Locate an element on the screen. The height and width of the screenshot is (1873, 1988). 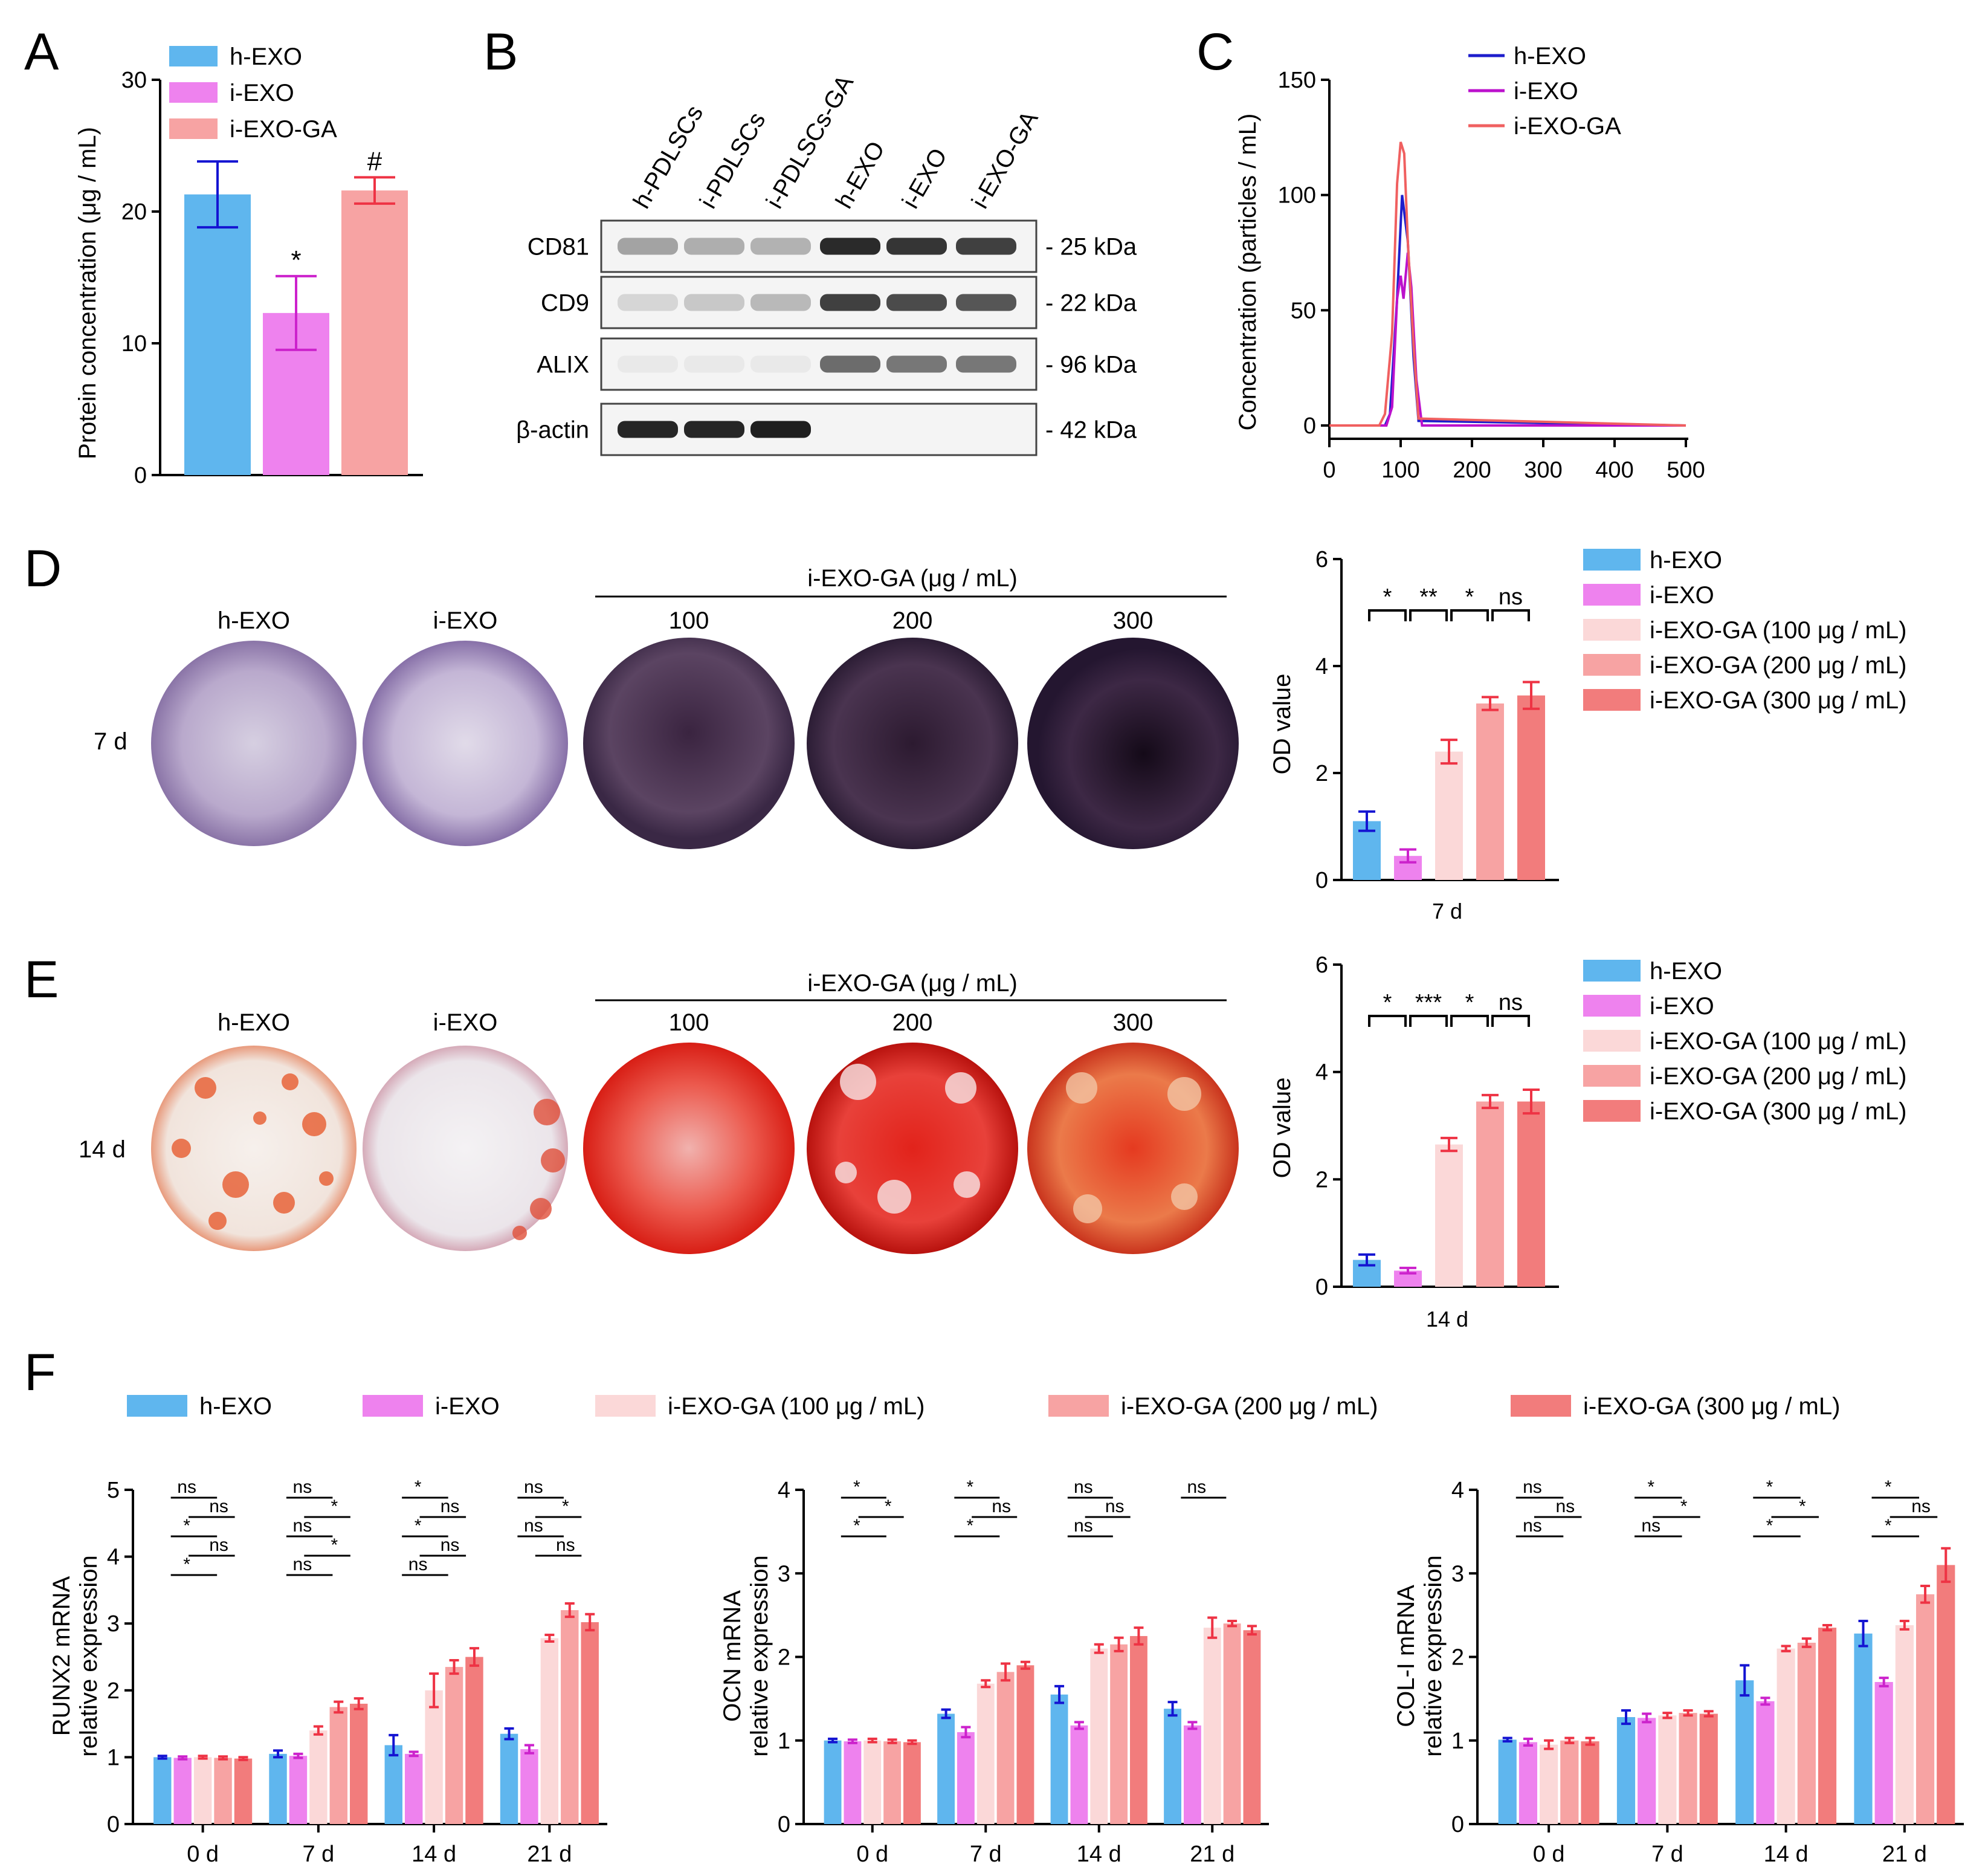
bar-i-EXO-GA (300 μg / mL)-14 d is located at coordinates (1827, 1726).